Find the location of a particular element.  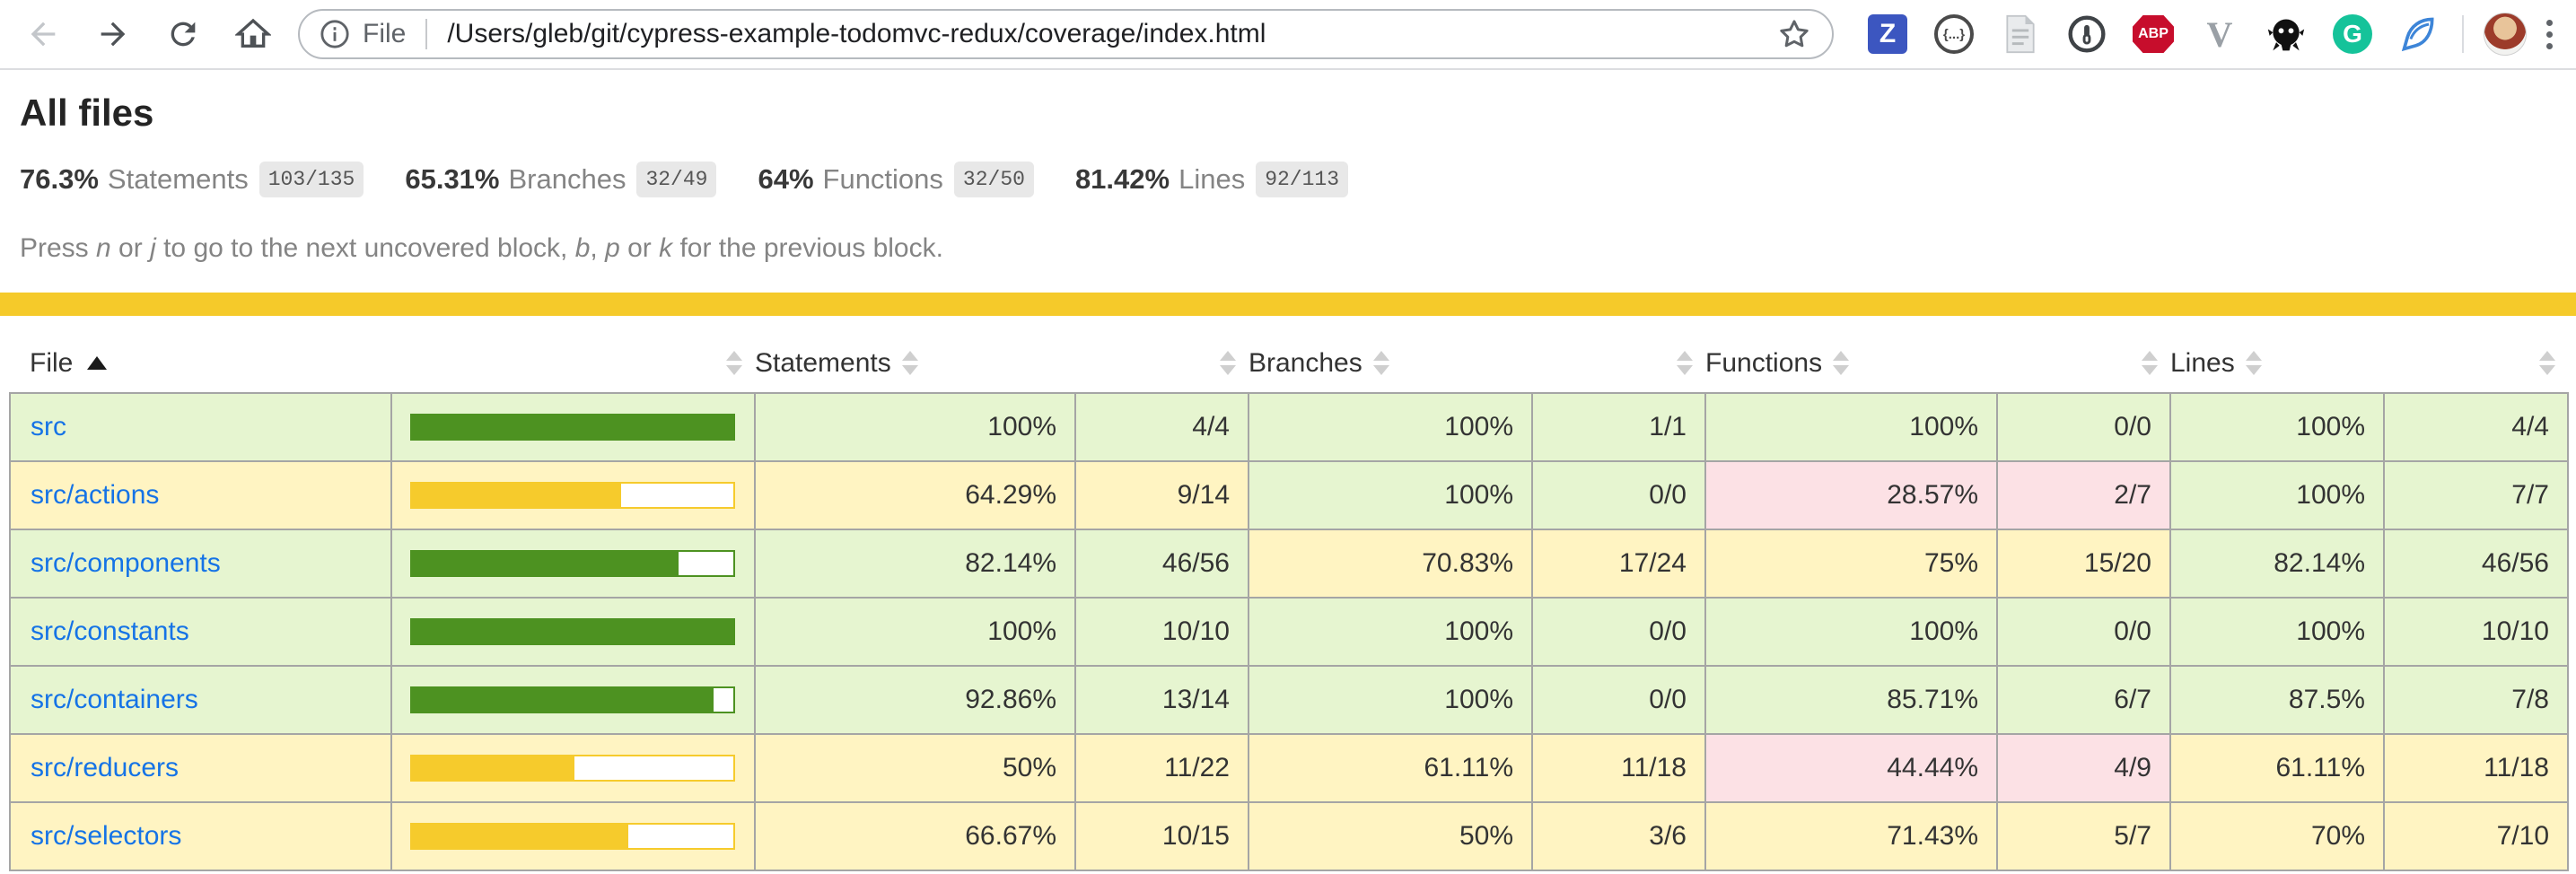

statements-pct-cell: 92.86% is located at coordinates (915, 700).